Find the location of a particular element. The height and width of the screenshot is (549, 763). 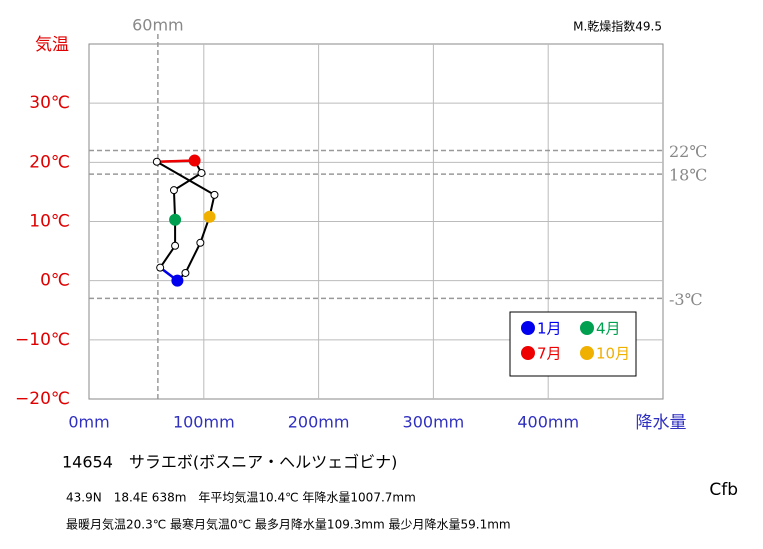

x-axis-label: 降水量 is located at coordinates (661, 423).